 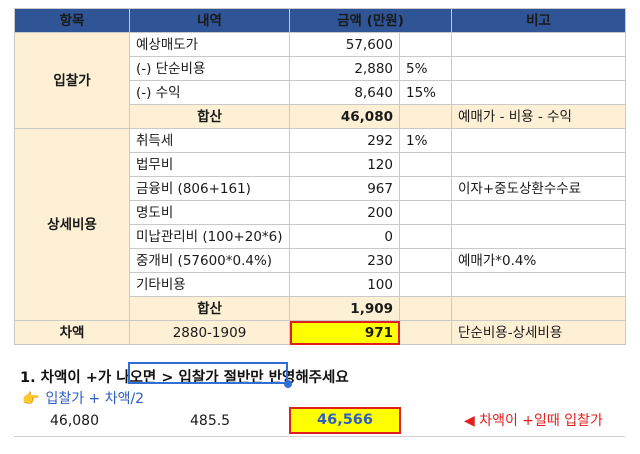 What do you see at coordinates (344, 236) in the screenshot?
I see `cell-amount: 0` at bounding box center [344, 236].